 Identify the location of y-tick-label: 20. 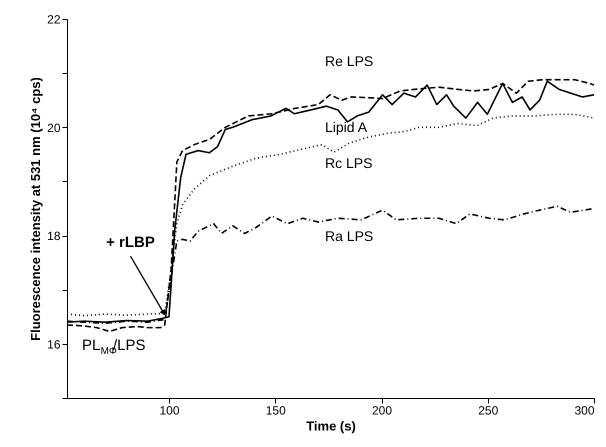
(54, 127).